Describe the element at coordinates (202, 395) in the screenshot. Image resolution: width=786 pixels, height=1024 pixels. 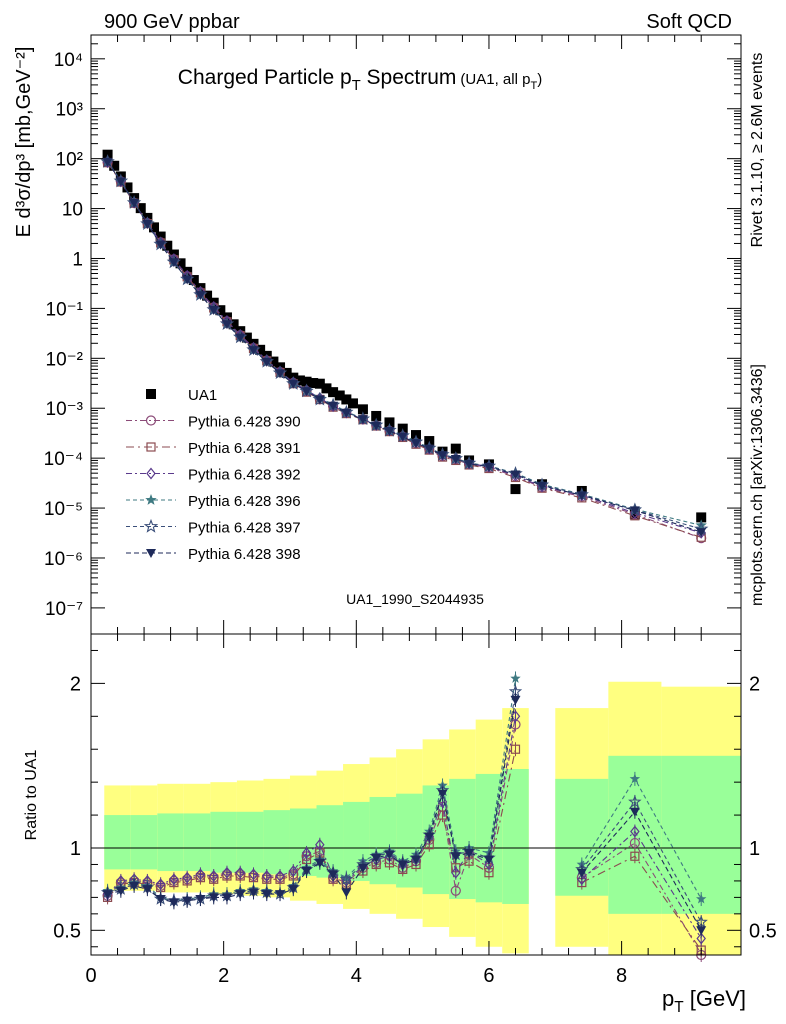
I see `legend-label: UA1` at that location.